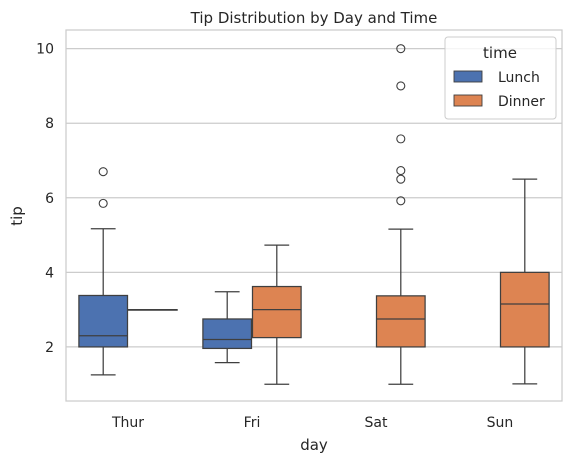 This screenshot has height=463, width=572. Describe the element at coordinates (500, 53) in the screenshot. I see `legend-title: time` at that location.